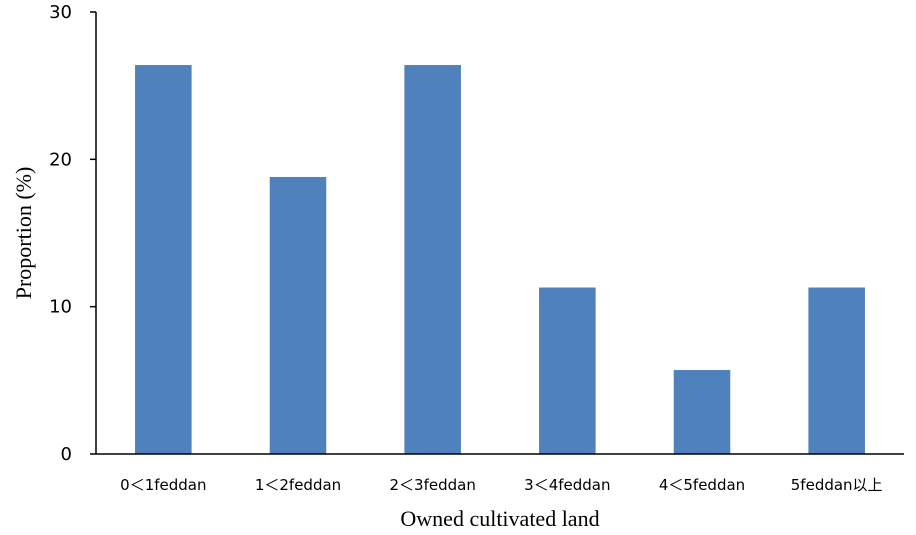 This screenshot has width=916, height=535. Describe the element at coordinates (60, 159) in the screenshot. I see `y-tick-label: 20` at that location.